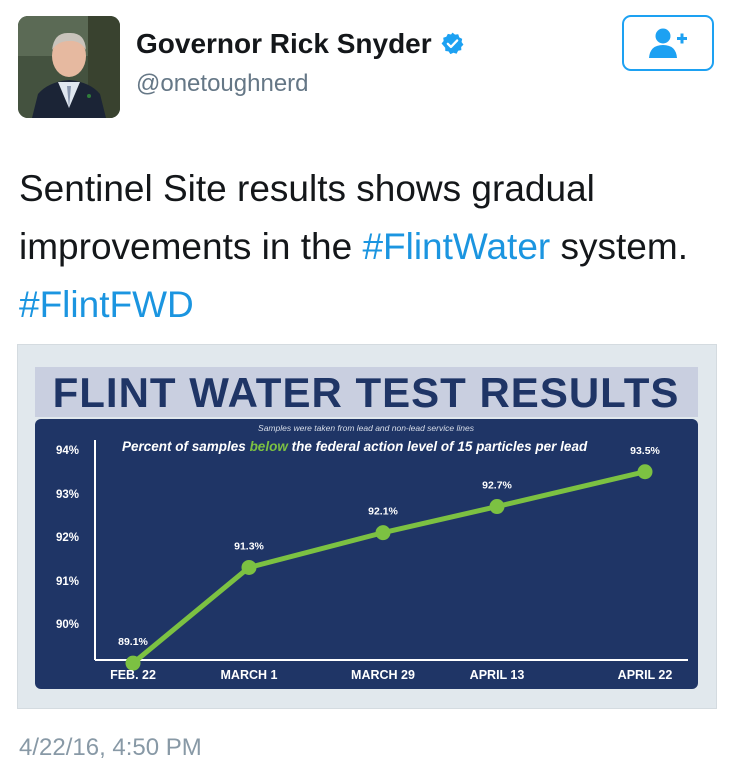 Image resolution: width=732 pixels, height=777 pixels. What do you see at coordinates (619, 246) in the screenshot?
I see `tweet-text-part2: system.` at bounding box center [619, 246].